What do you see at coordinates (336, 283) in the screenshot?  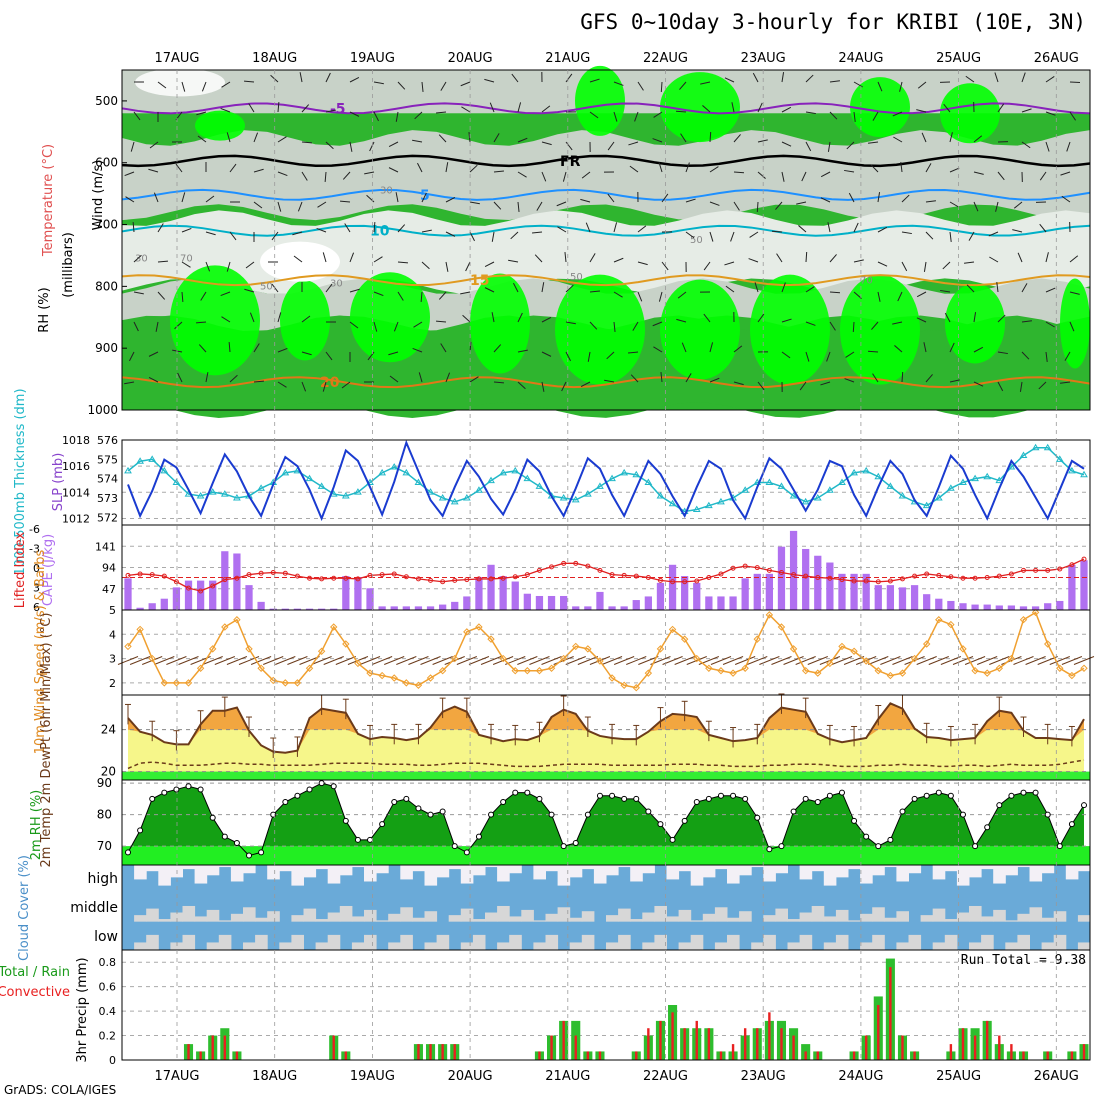 I see `rh-contour-label: 30` at bounding box center [336, 283].